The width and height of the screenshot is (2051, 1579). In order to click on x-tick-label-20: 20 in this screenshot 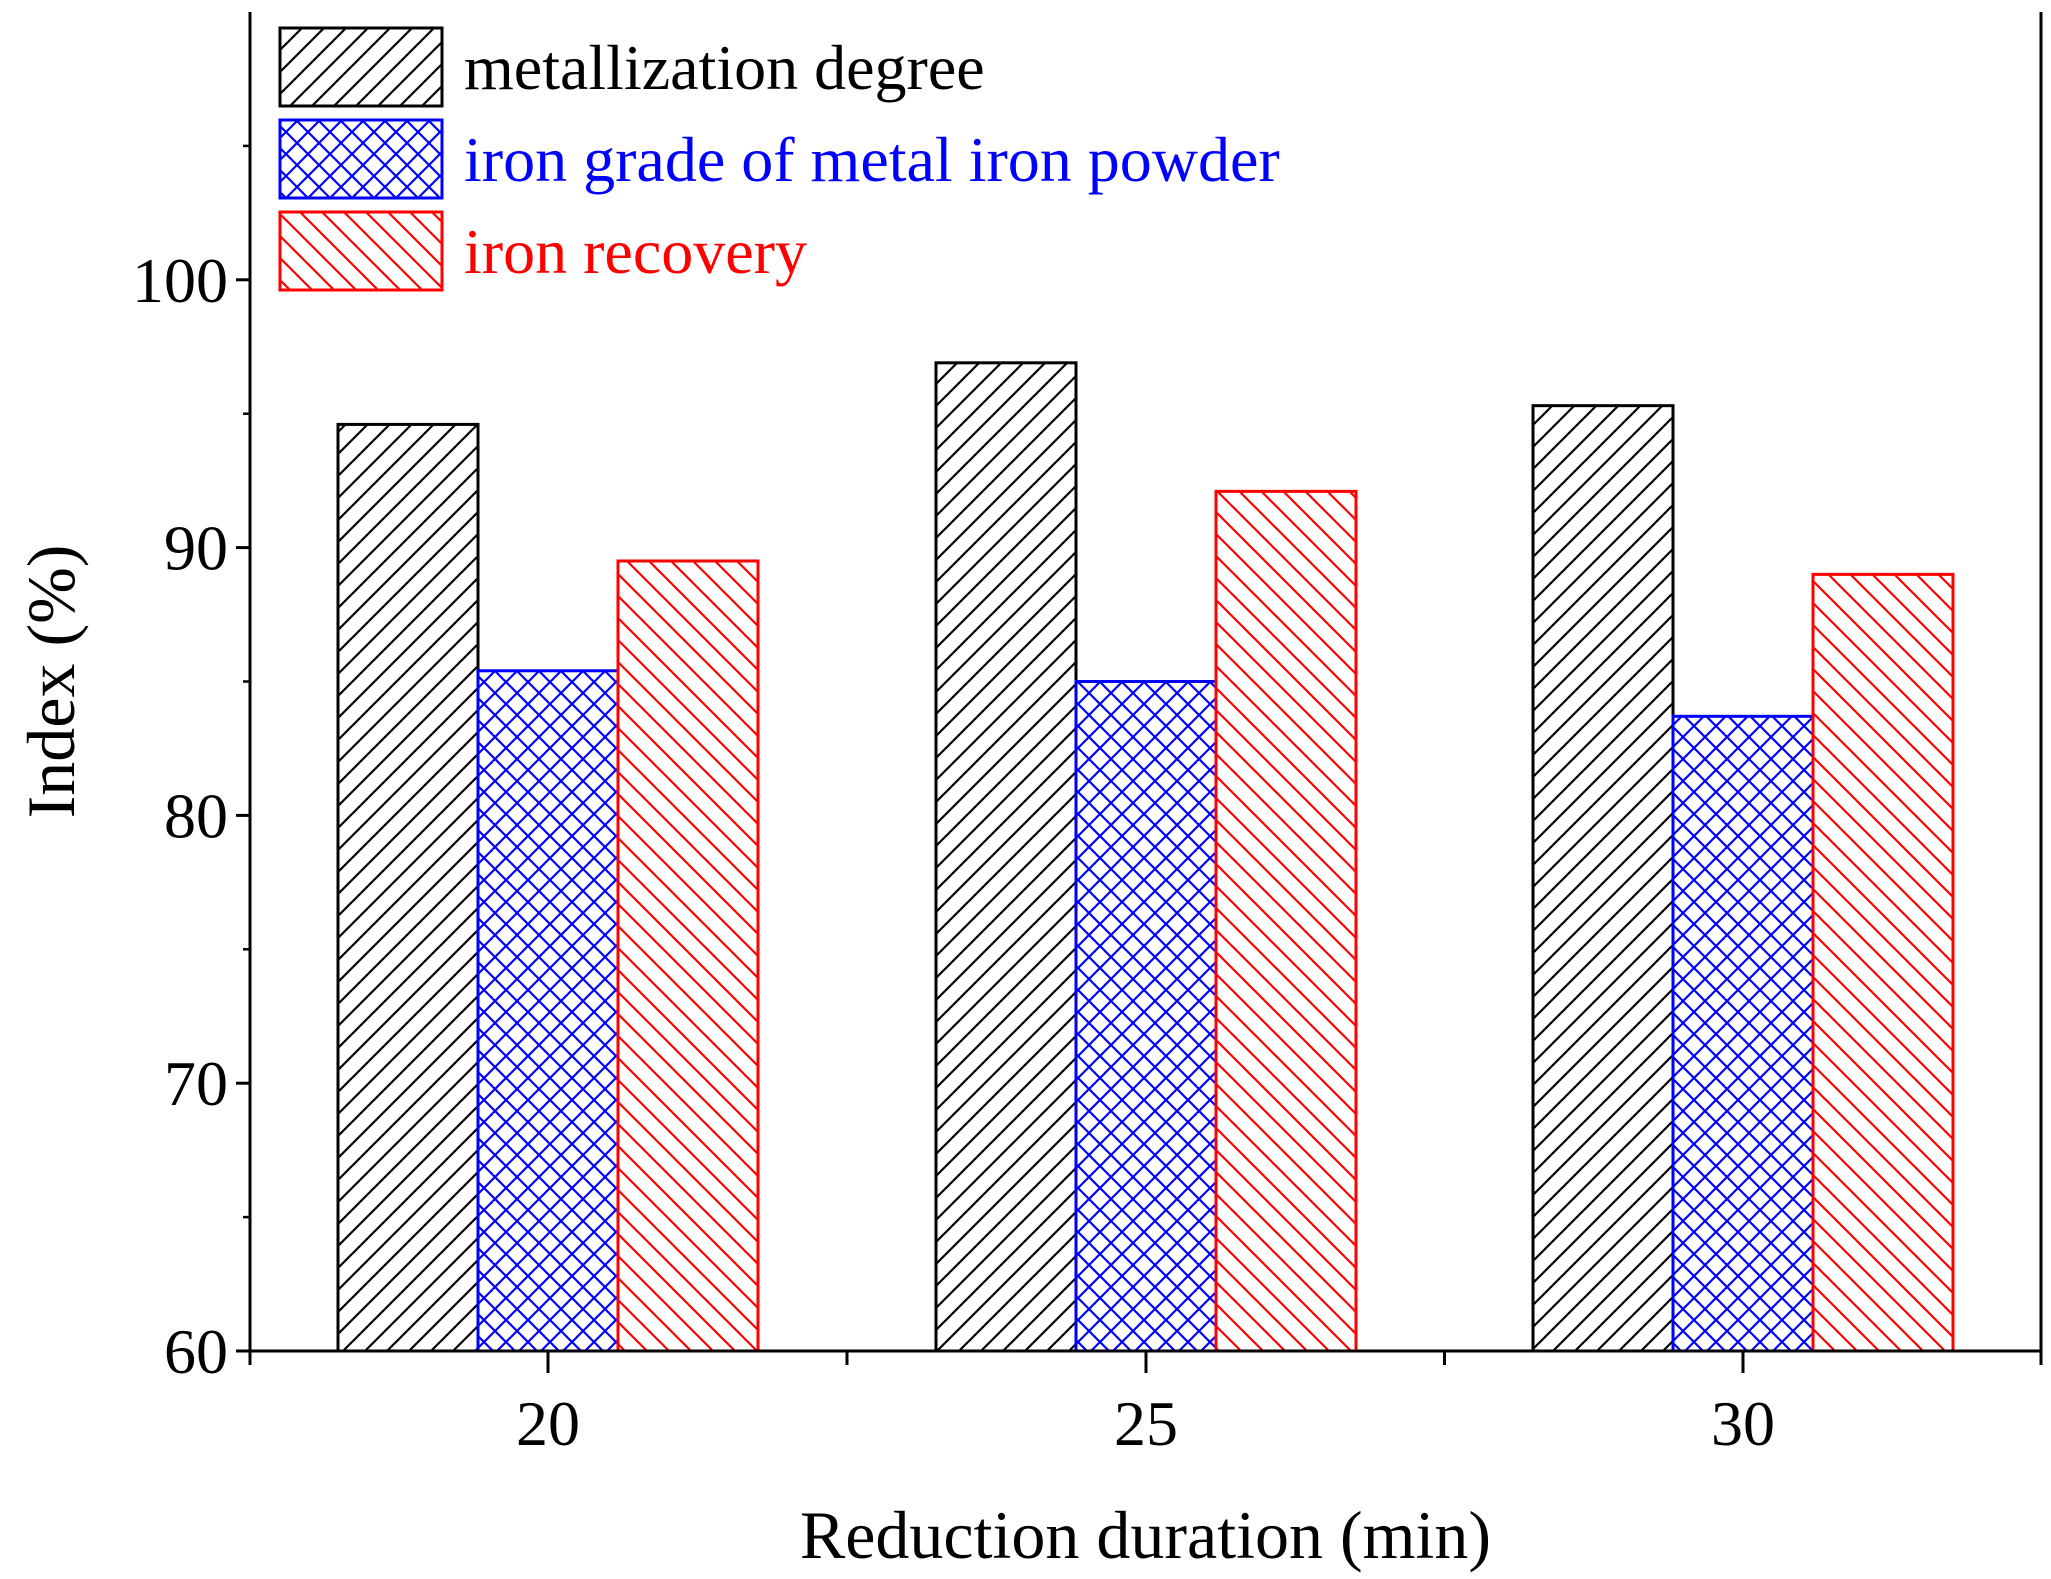, I will do `click(548, 1423)`.